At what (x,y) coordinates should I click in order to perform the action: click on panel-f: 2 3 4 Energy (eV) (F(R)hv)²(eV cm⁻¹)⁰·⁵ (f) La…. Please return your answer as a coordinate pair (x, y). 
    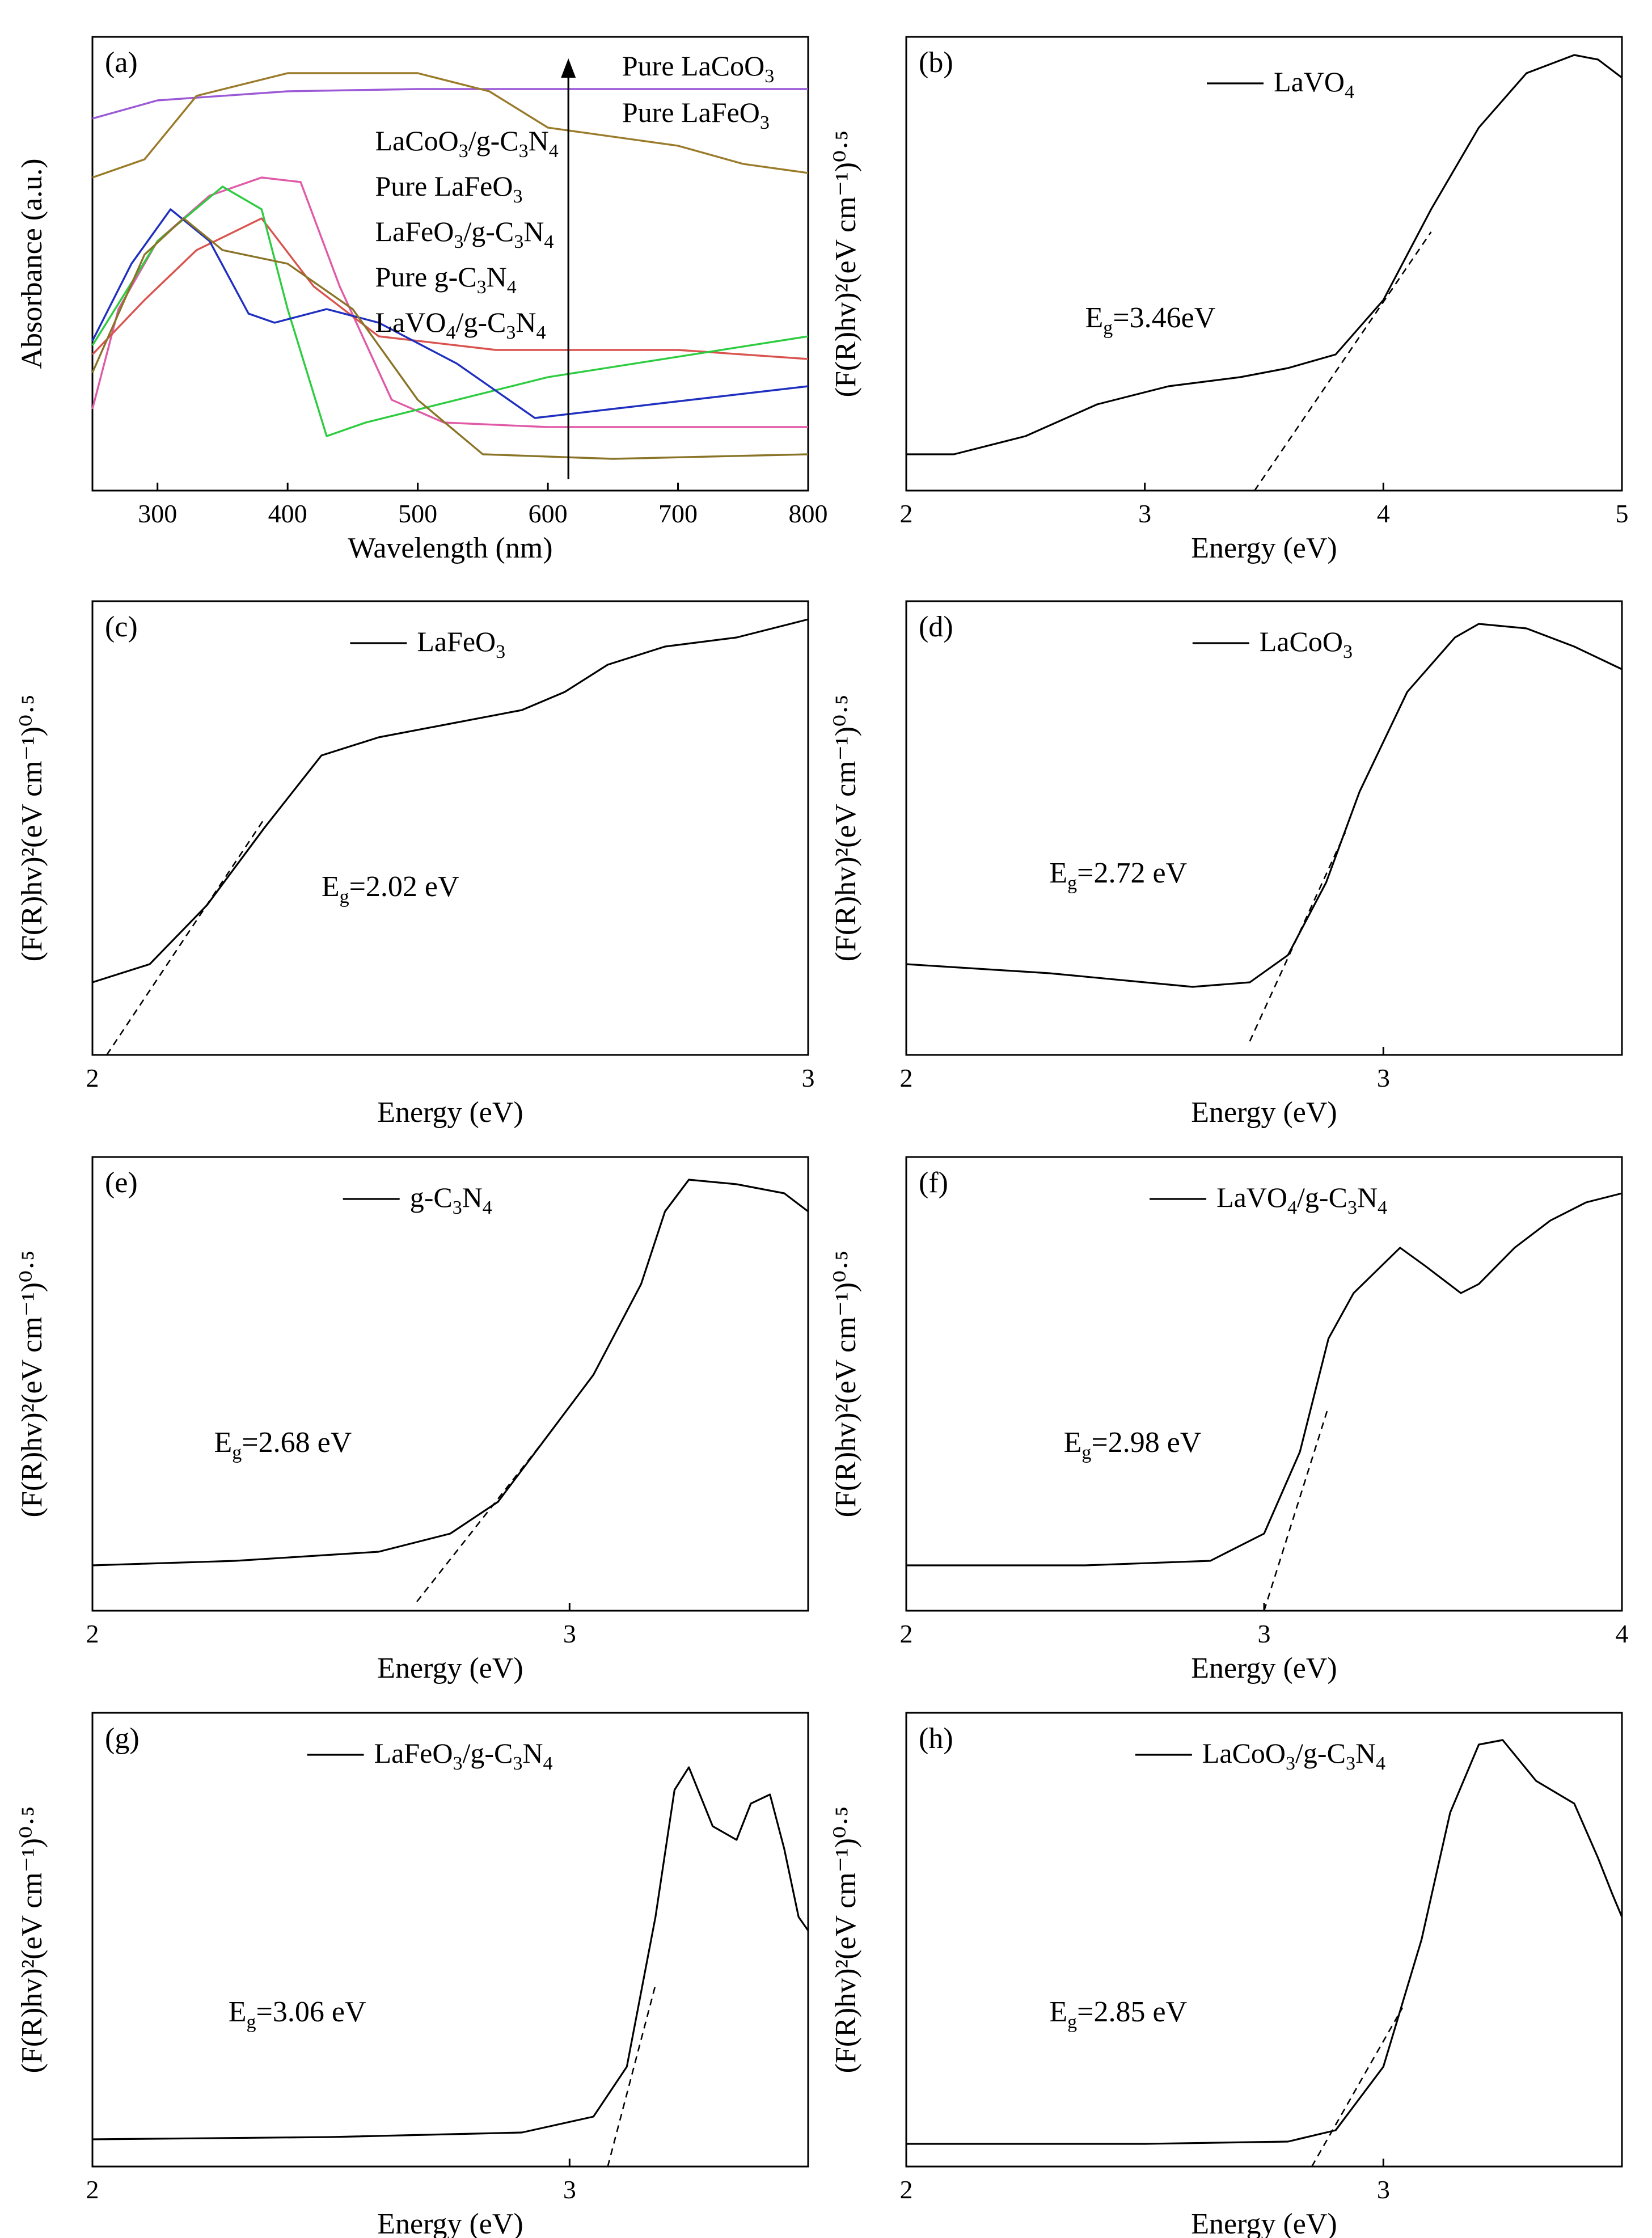
    Looking at the image, I should click on (1229, 1420).